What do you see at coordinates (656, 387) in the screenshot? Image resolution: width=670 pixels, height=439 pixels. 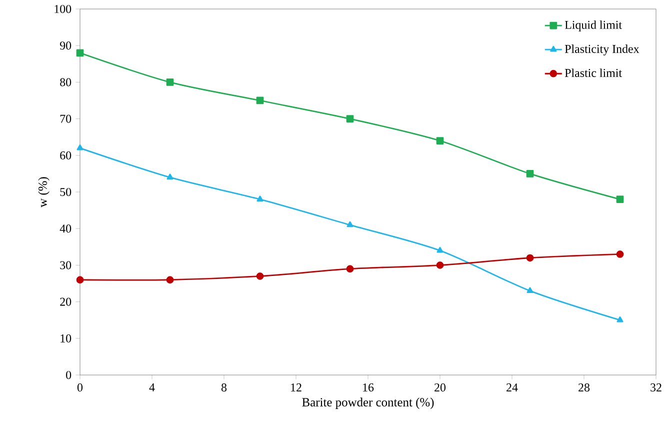 I see `x-tick-label: 32` at bounding box center [656, 387].